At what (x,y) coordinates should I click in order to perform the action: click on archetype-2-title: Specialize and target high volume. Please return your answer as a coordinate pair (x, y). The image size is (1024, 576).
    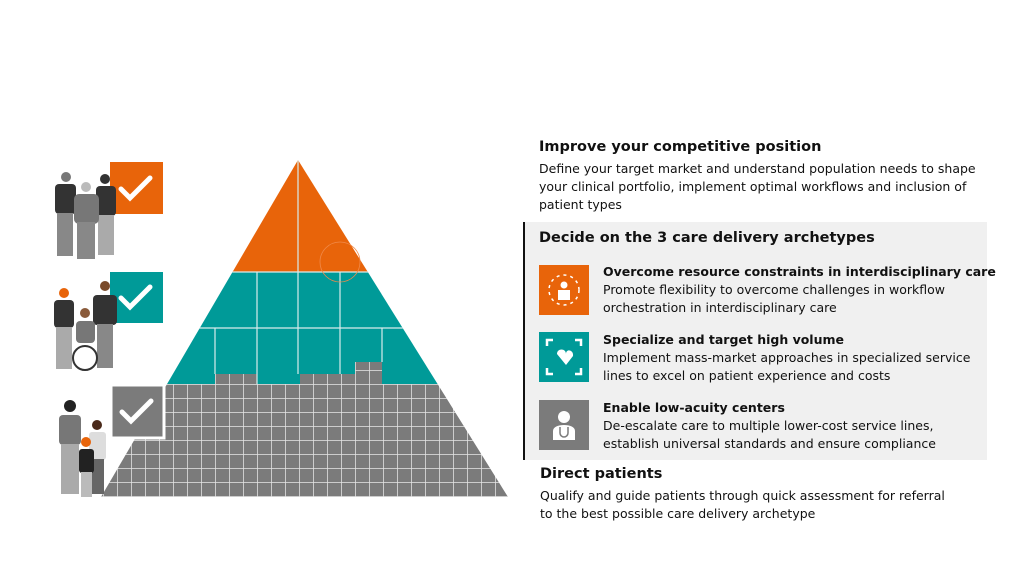
    Looking at the image, I should click on (723, 339).